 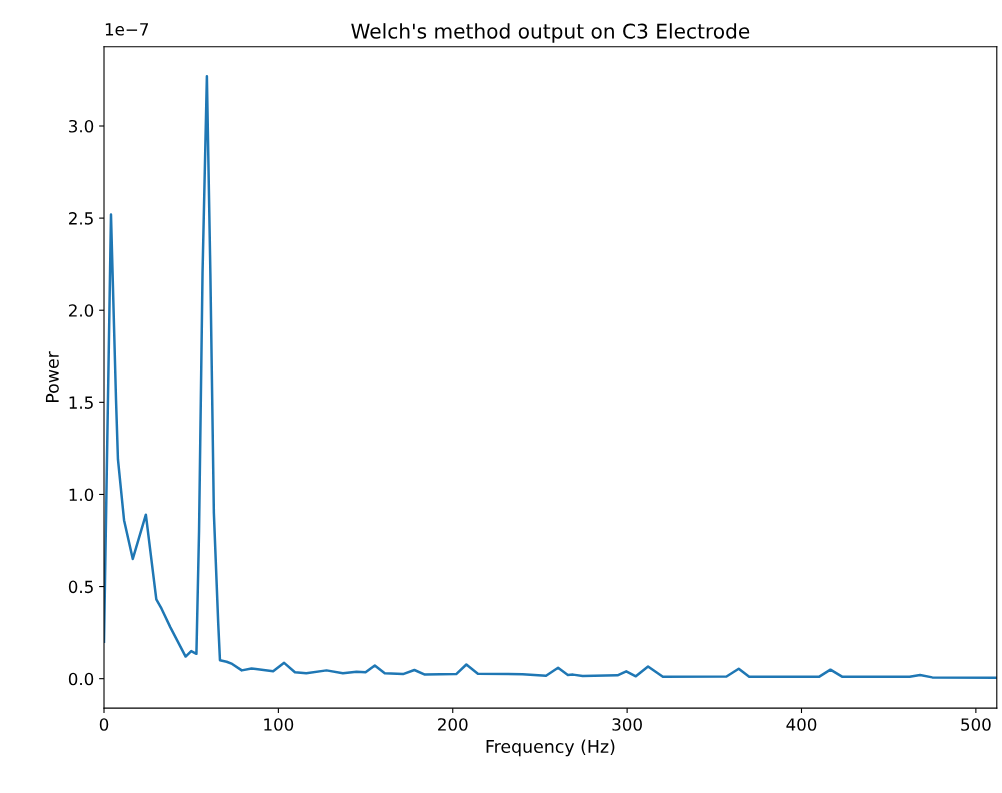 I want to click on x-tick-label: 500, so click(x=976, y=724).